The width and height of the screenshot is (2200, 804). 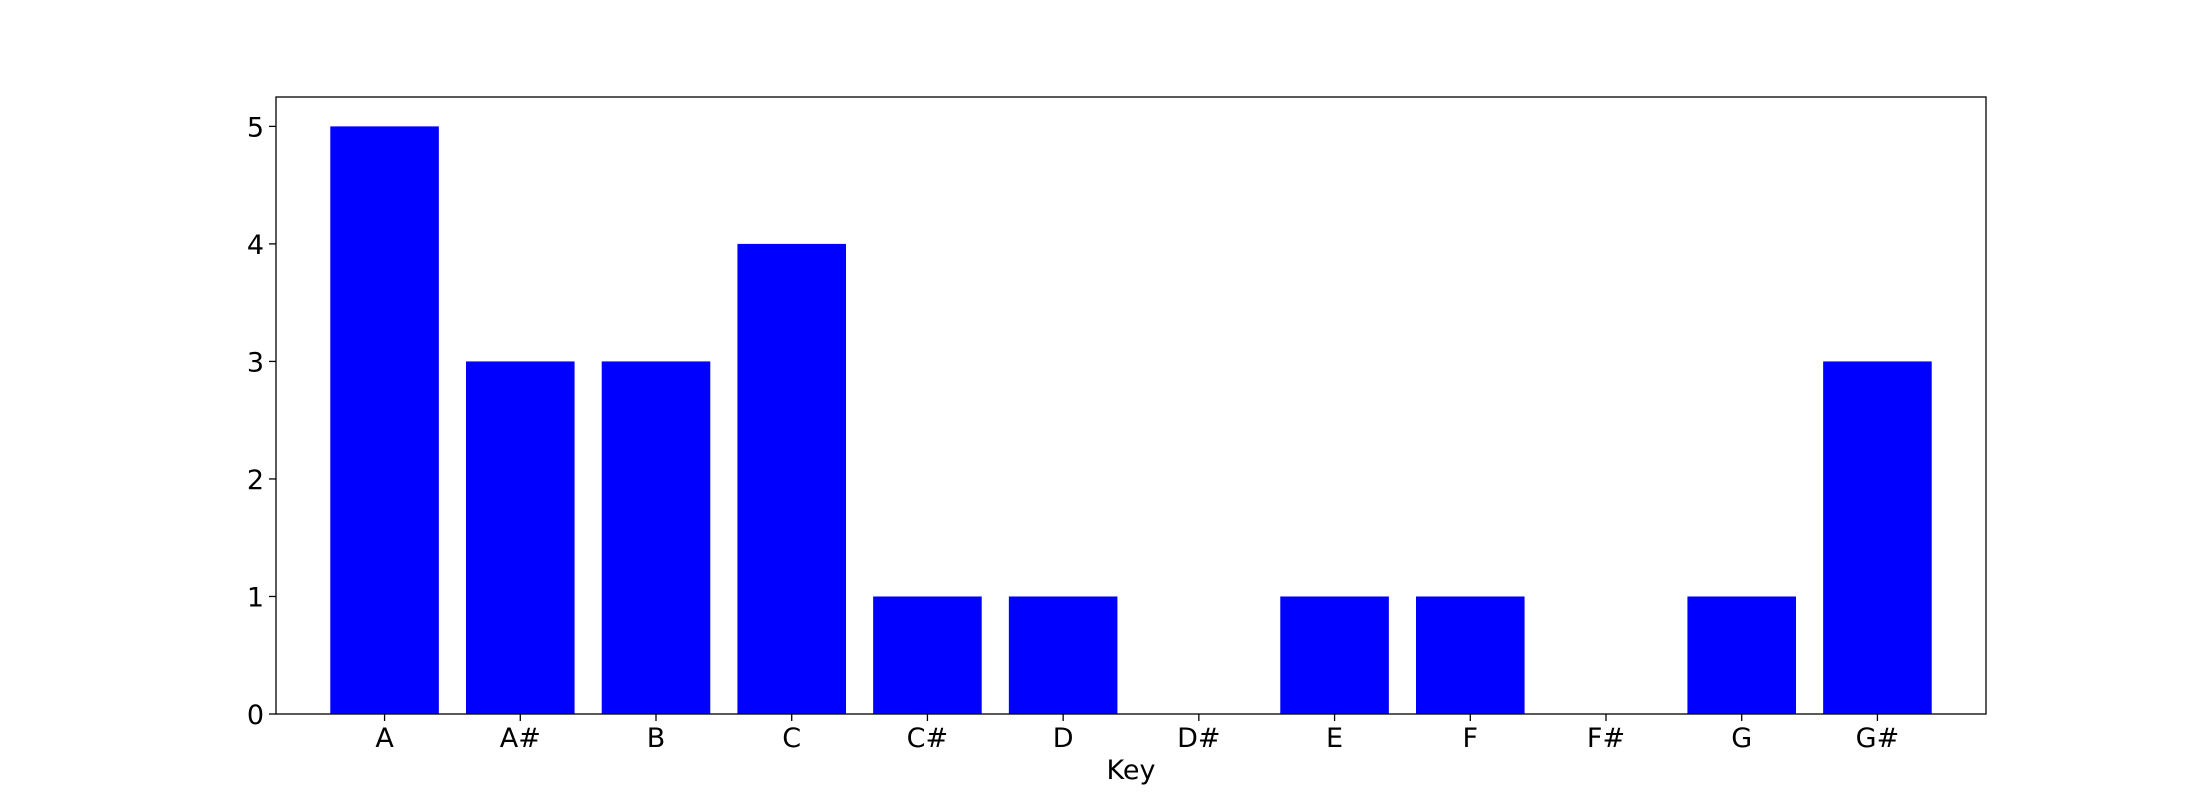 What do you see at coordinates (1198, 738) in the screenshot?
I see `x-tick-label: D#` at bounding box center [1198, 738].